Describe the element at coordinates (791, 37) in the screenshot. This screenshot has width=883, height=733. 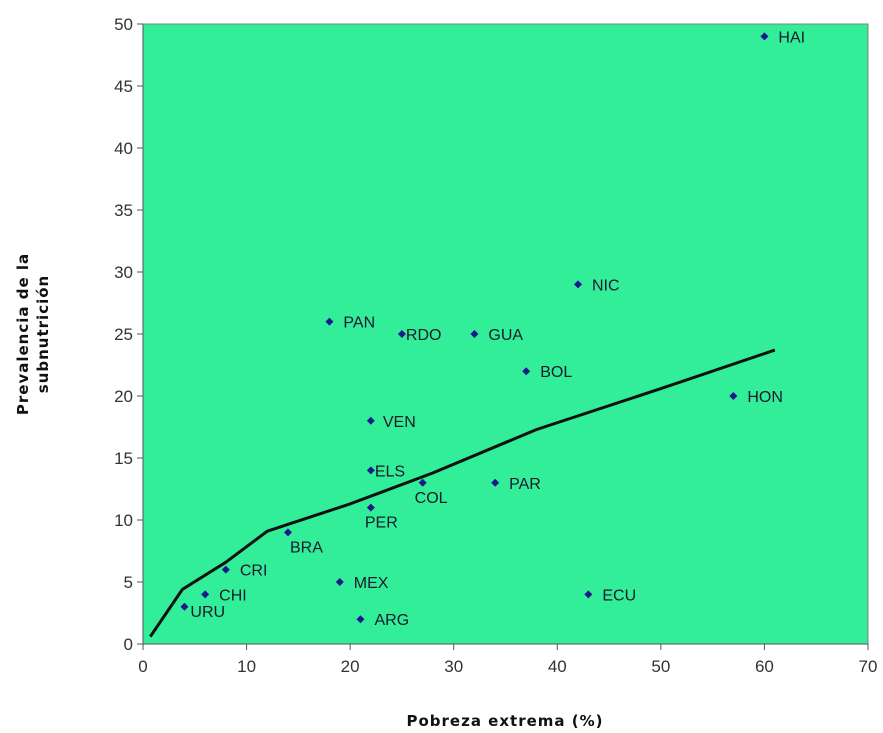
I see `point-label-hai: HAI` at that location.